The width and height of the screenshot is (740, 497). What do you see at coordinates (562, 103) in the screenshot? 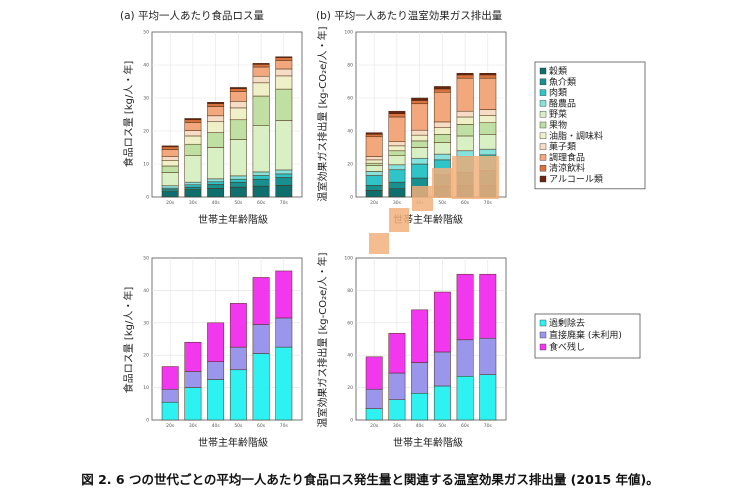
I see `legend-label: 酪農品` at bounding box center [562, 103].